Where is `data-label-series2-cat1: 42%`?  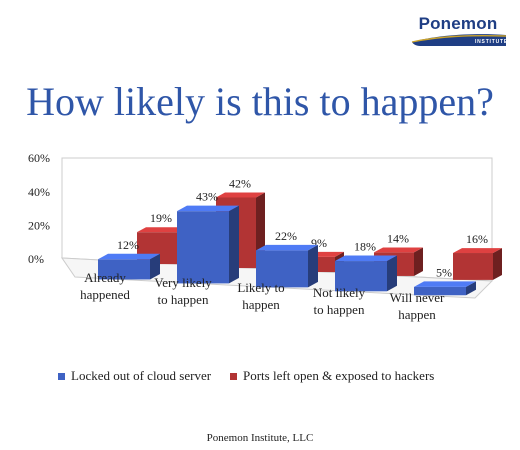 data-label-series2-cat1: 42% is located at coordinates (240, 184).